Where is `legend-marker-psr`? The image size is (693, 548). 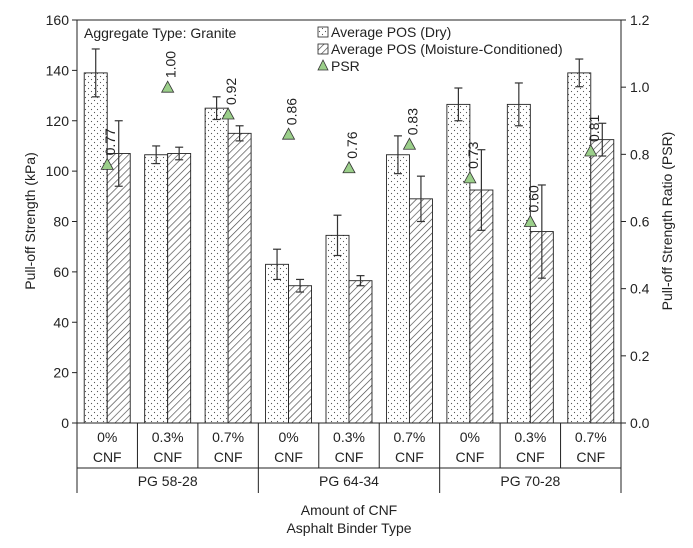 legend-marker-psr is located at coordinates (323, 65).